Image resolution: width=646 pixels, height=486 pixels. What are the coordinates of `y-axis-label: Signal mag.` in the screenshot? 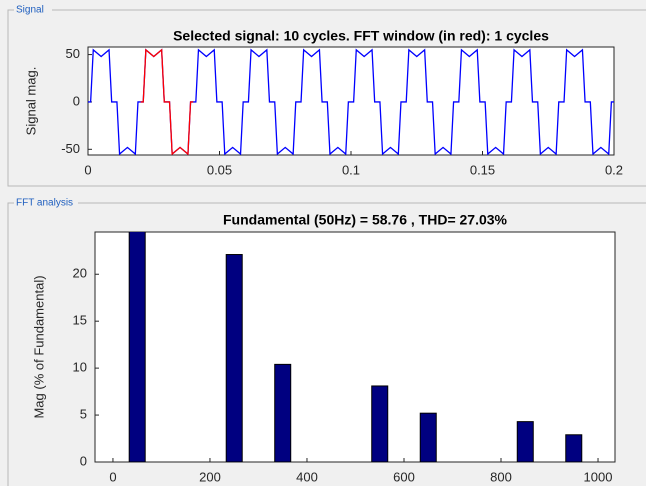 It's located at (30, 101).